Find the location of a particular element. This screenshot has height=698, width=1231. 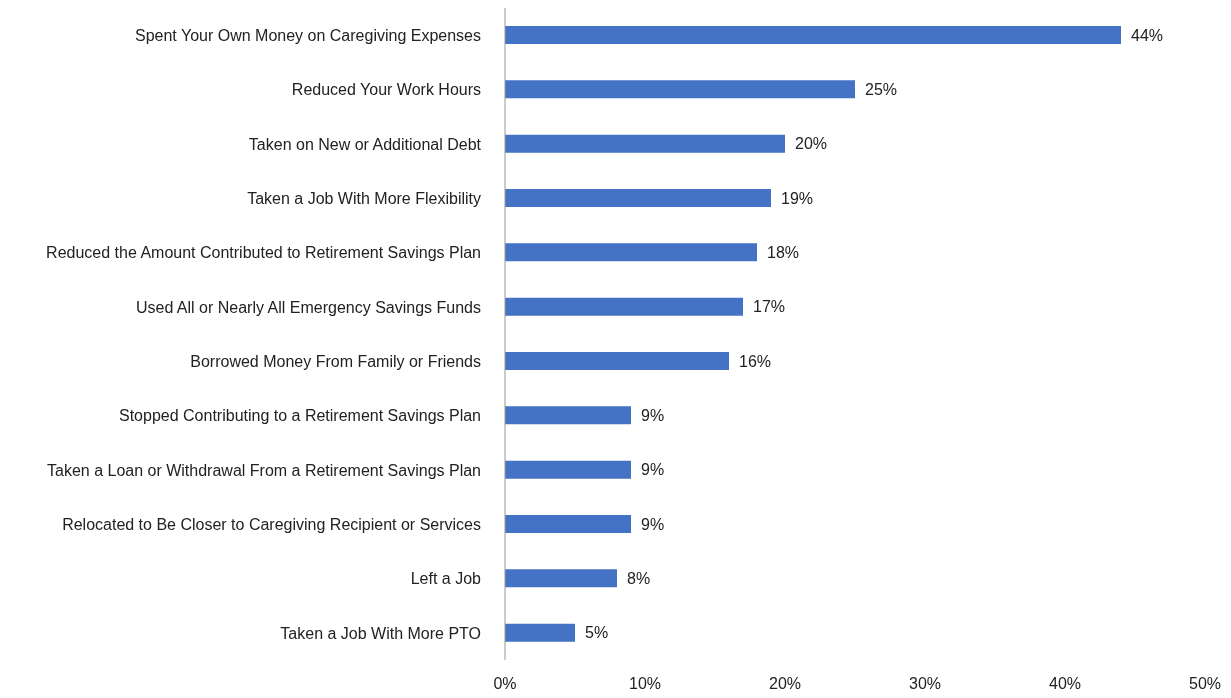

data-label: 19% is located at coordinates (797, 198).